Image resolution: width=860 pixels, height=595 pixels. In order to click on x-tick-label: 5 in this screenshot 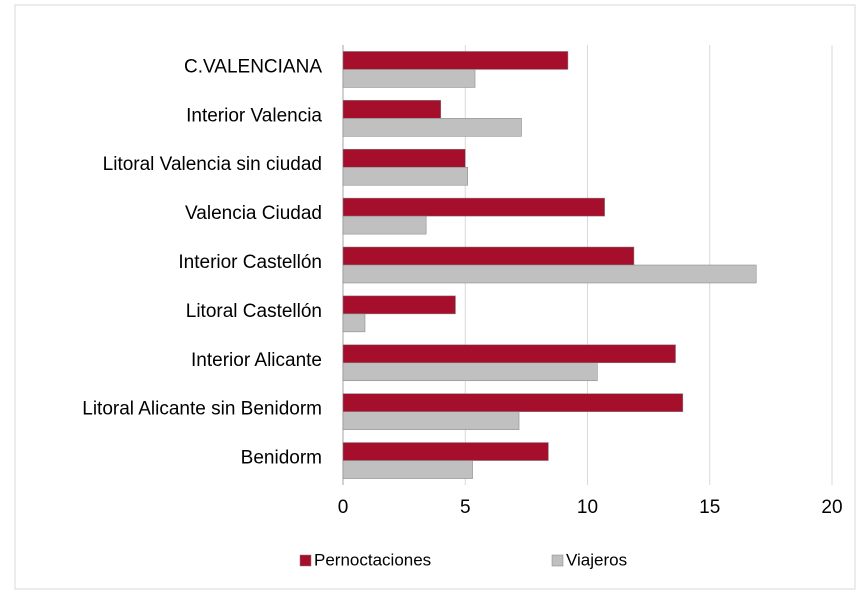, I will do `click(465, 507)`.